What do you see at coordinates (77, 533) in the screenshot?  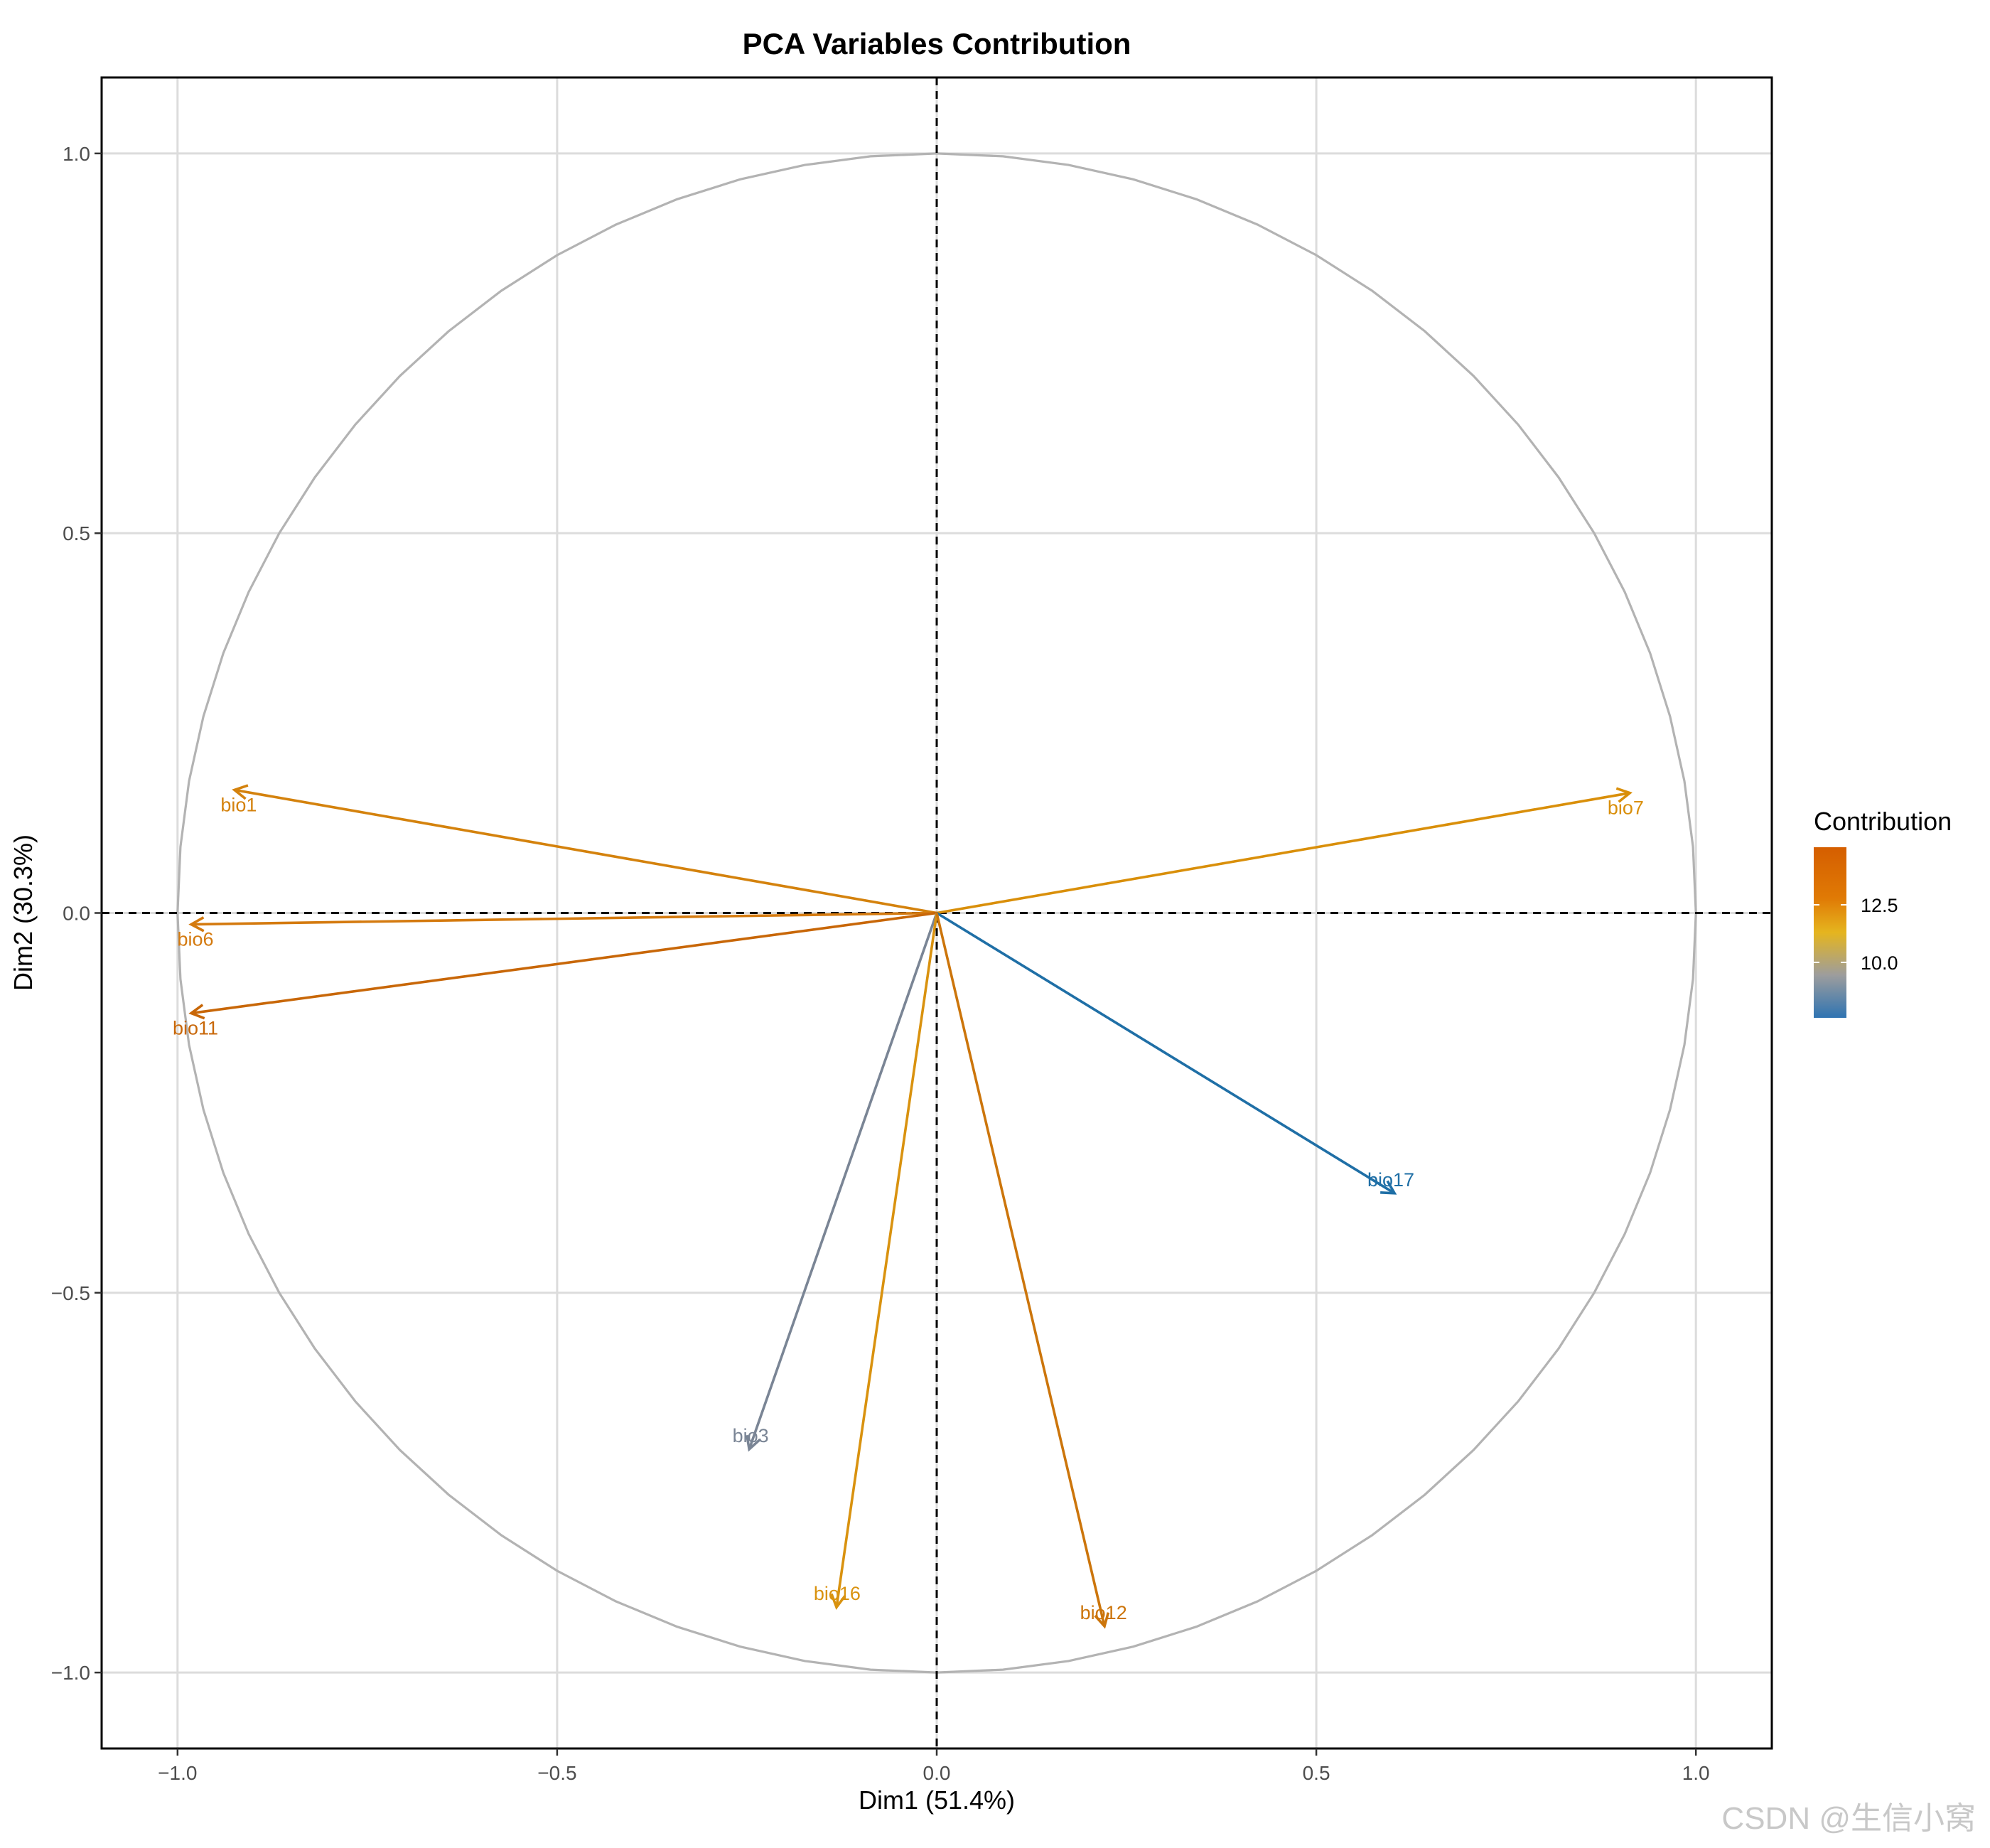 I see `y-tick-label: 0.5` at bounding box center [77, 533].